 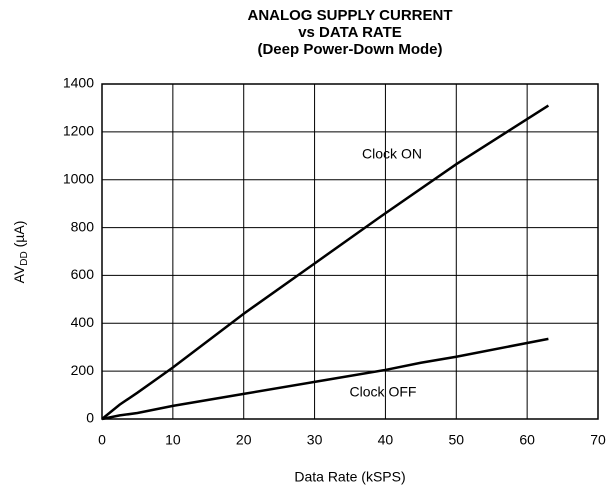 What do you see at coordinates (90, 418) in the screenshot?
I see `y-tick-label: 0` at bounding box center [90, 418].